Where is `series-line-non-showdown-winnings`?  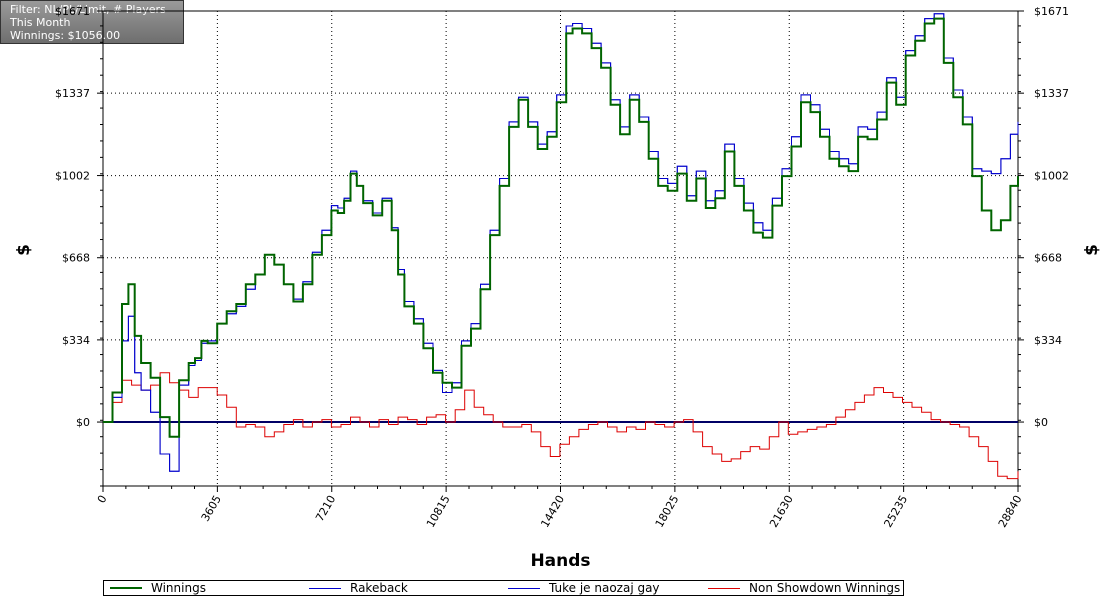 series-line-non-showdown-winnings is located at coordinates (561, 426).